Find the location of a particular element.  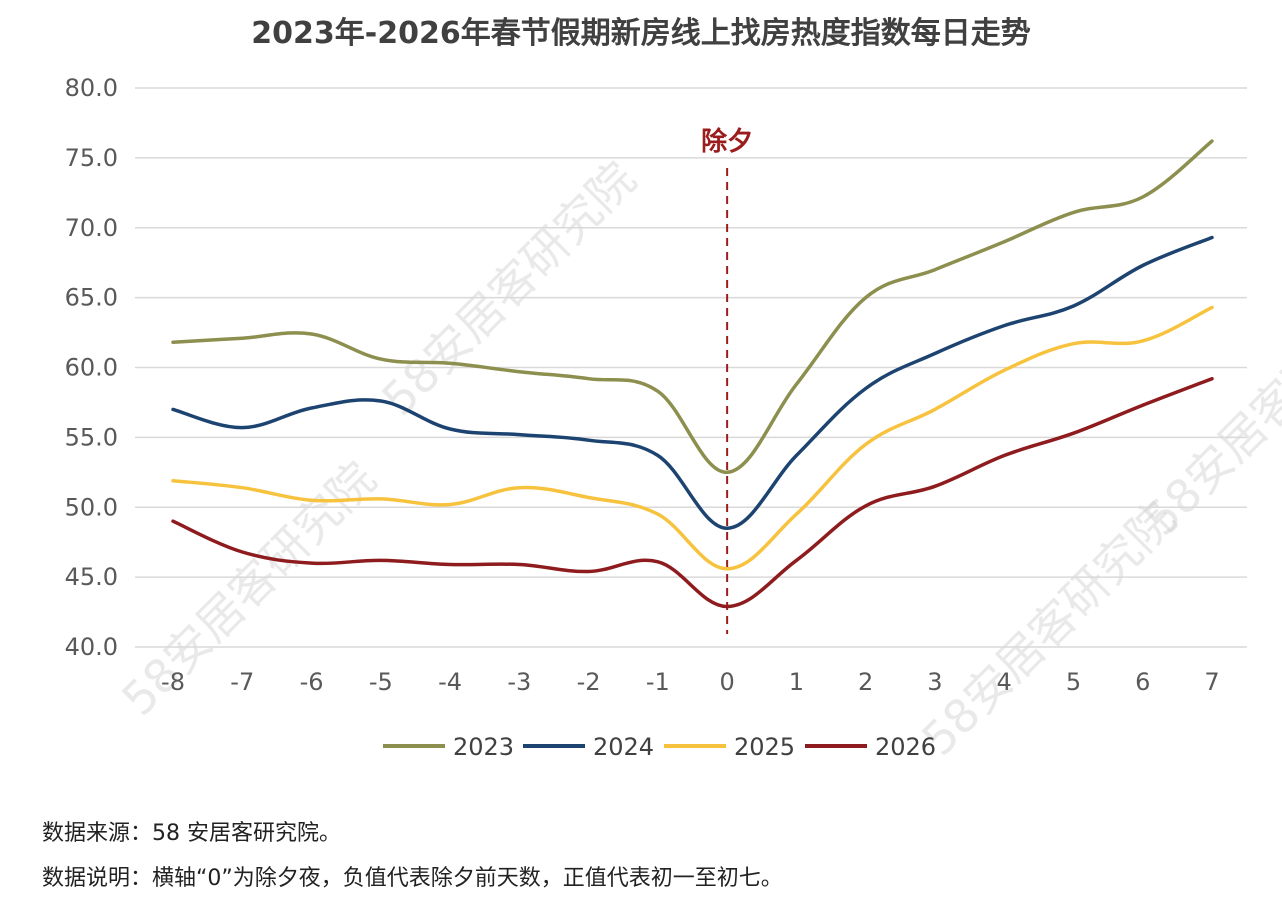

x-tick-label: 5 is located at coordinates (1073, 682).